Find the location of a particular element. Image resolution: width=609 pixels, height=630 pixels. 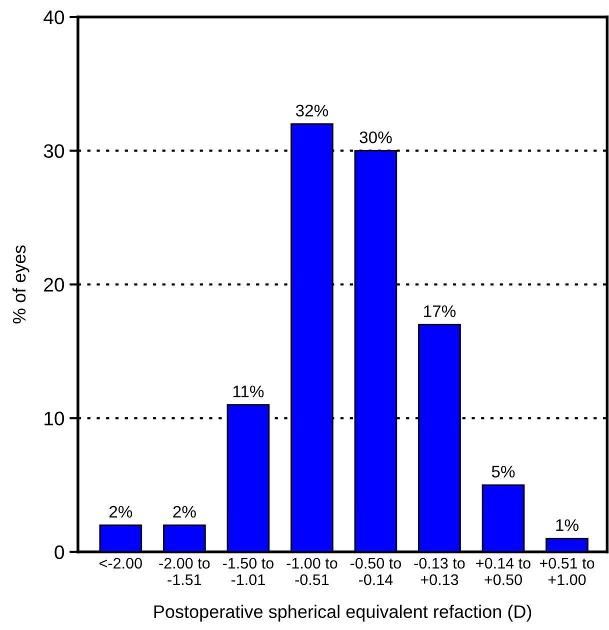

data-label: 11% is located at coordinates (248, 392).